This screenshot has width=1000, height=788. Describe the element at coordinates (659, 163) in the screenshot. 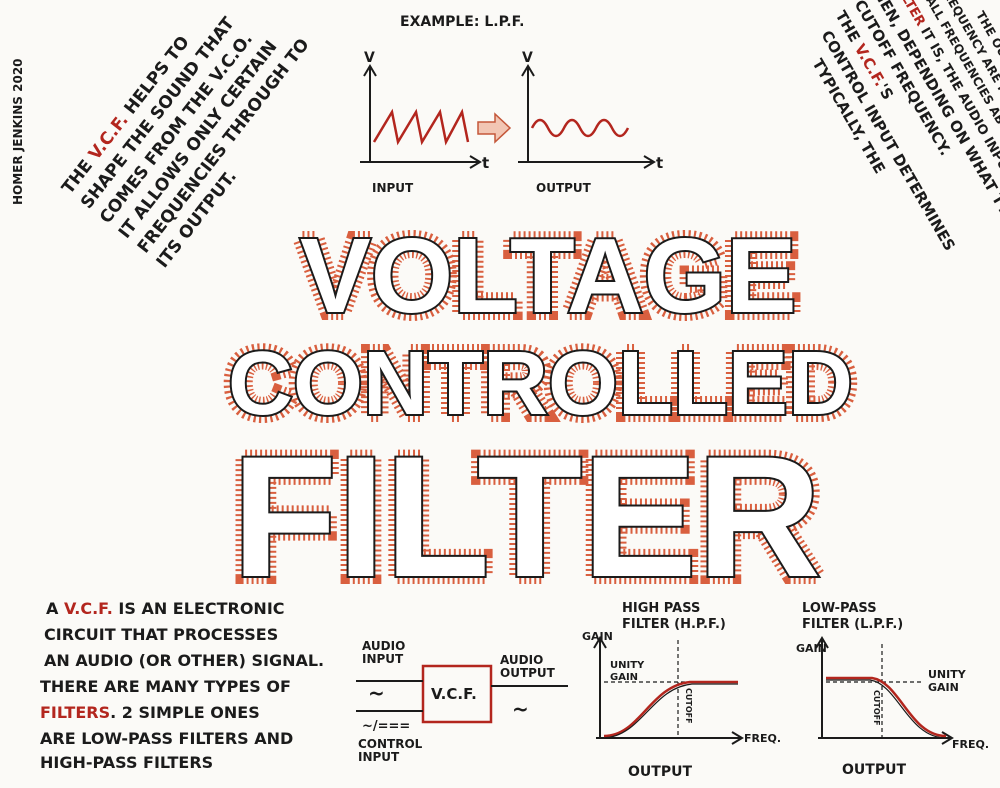

I see `output-t-axis-label: t` at that location.